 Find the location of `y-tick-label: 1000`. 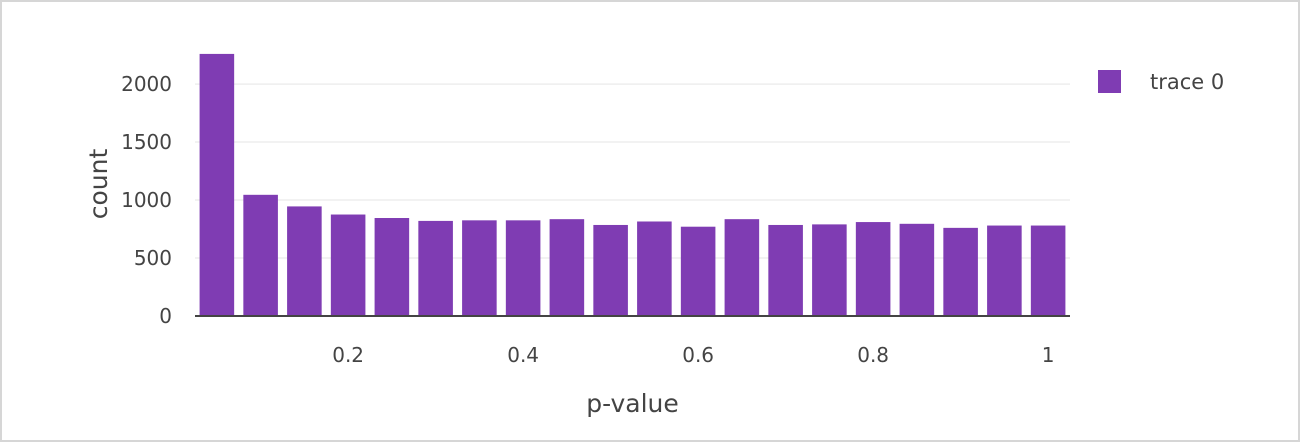

y-tick-label: 1000 is located at coordinates (146, 200).